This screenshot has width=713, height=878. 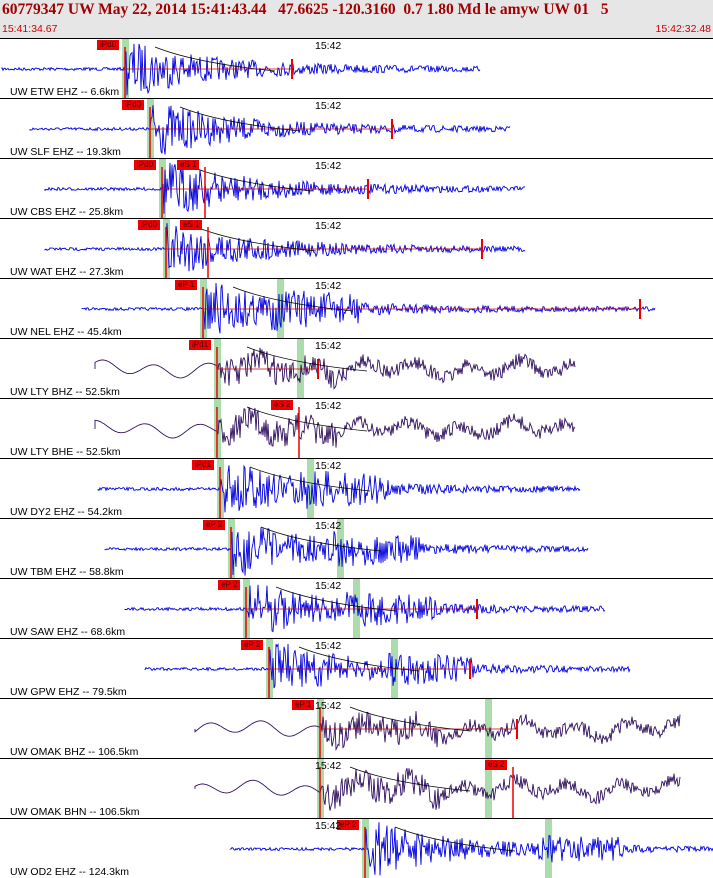 I want to click on station-label: UW SLF EHZ -- 19.3km, so click(x=65, y=152).